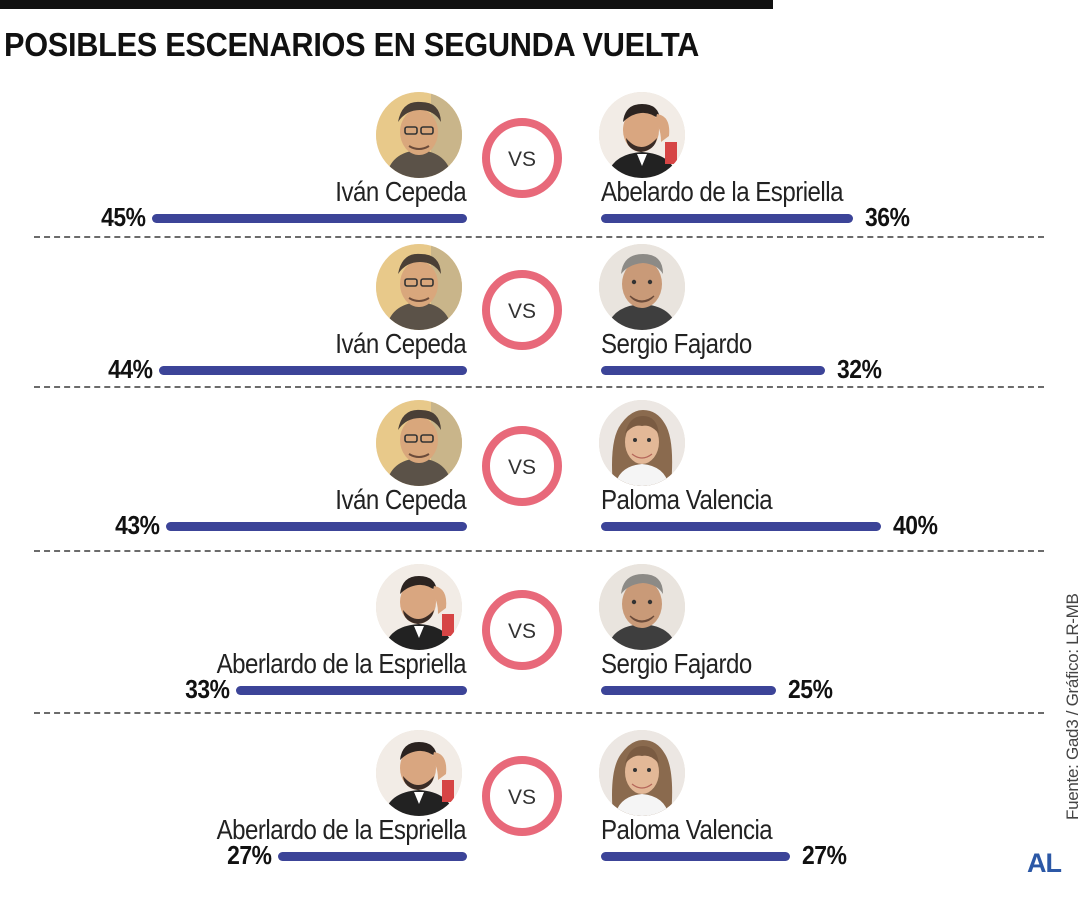 The height and width of the screenshot is (900, 1080). What do you see at coordinates (124, 217) in the screenshot?
I see `value-label-left: 45%` at bounding box center [124, 217].